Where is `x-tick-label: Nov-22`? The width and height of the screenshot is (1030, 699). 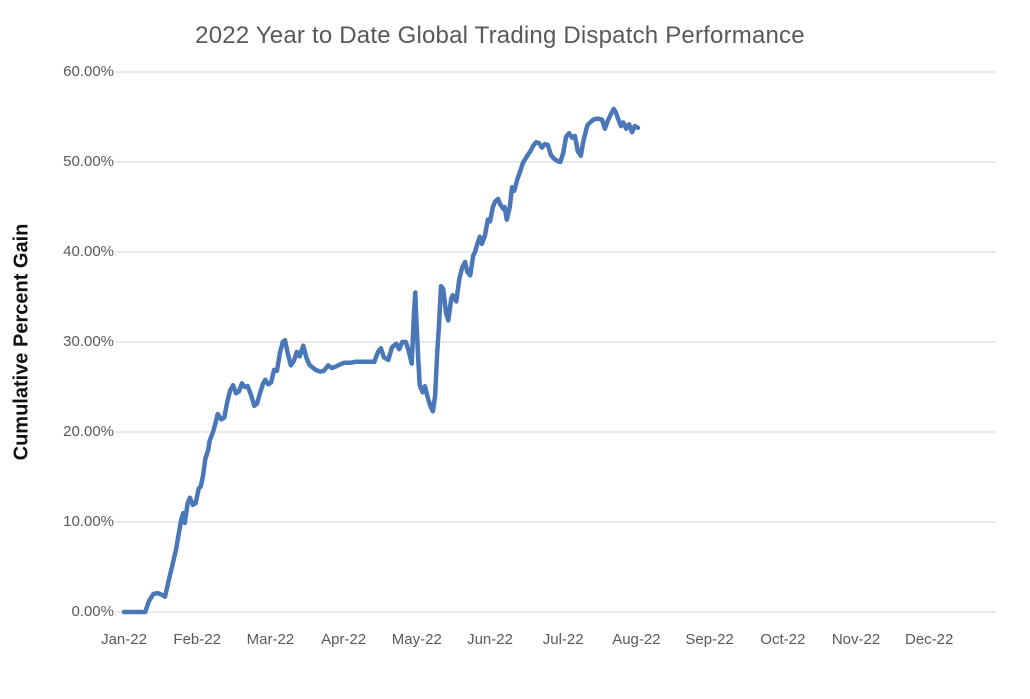 x-tick-label: Nov-22 is located at coordinates (856, 639).